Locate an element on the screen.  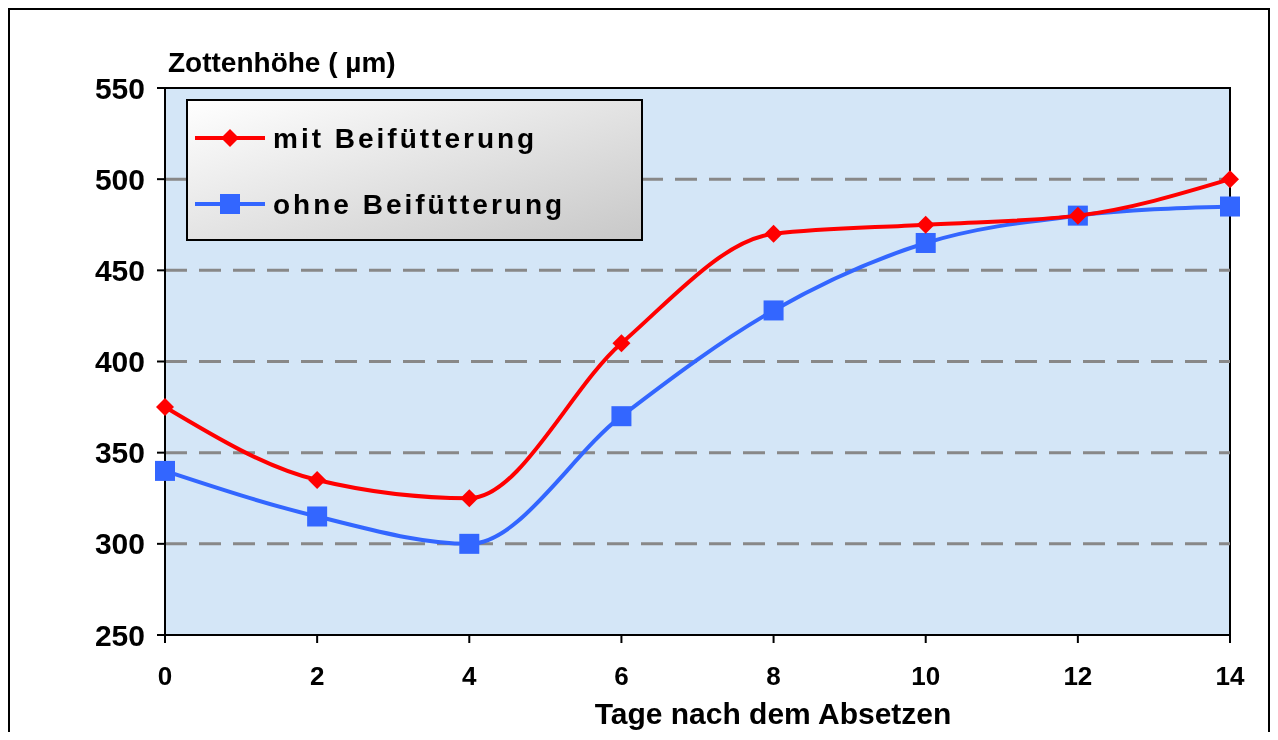
x-tick-label: 2 is located at coordinates (317, 676).